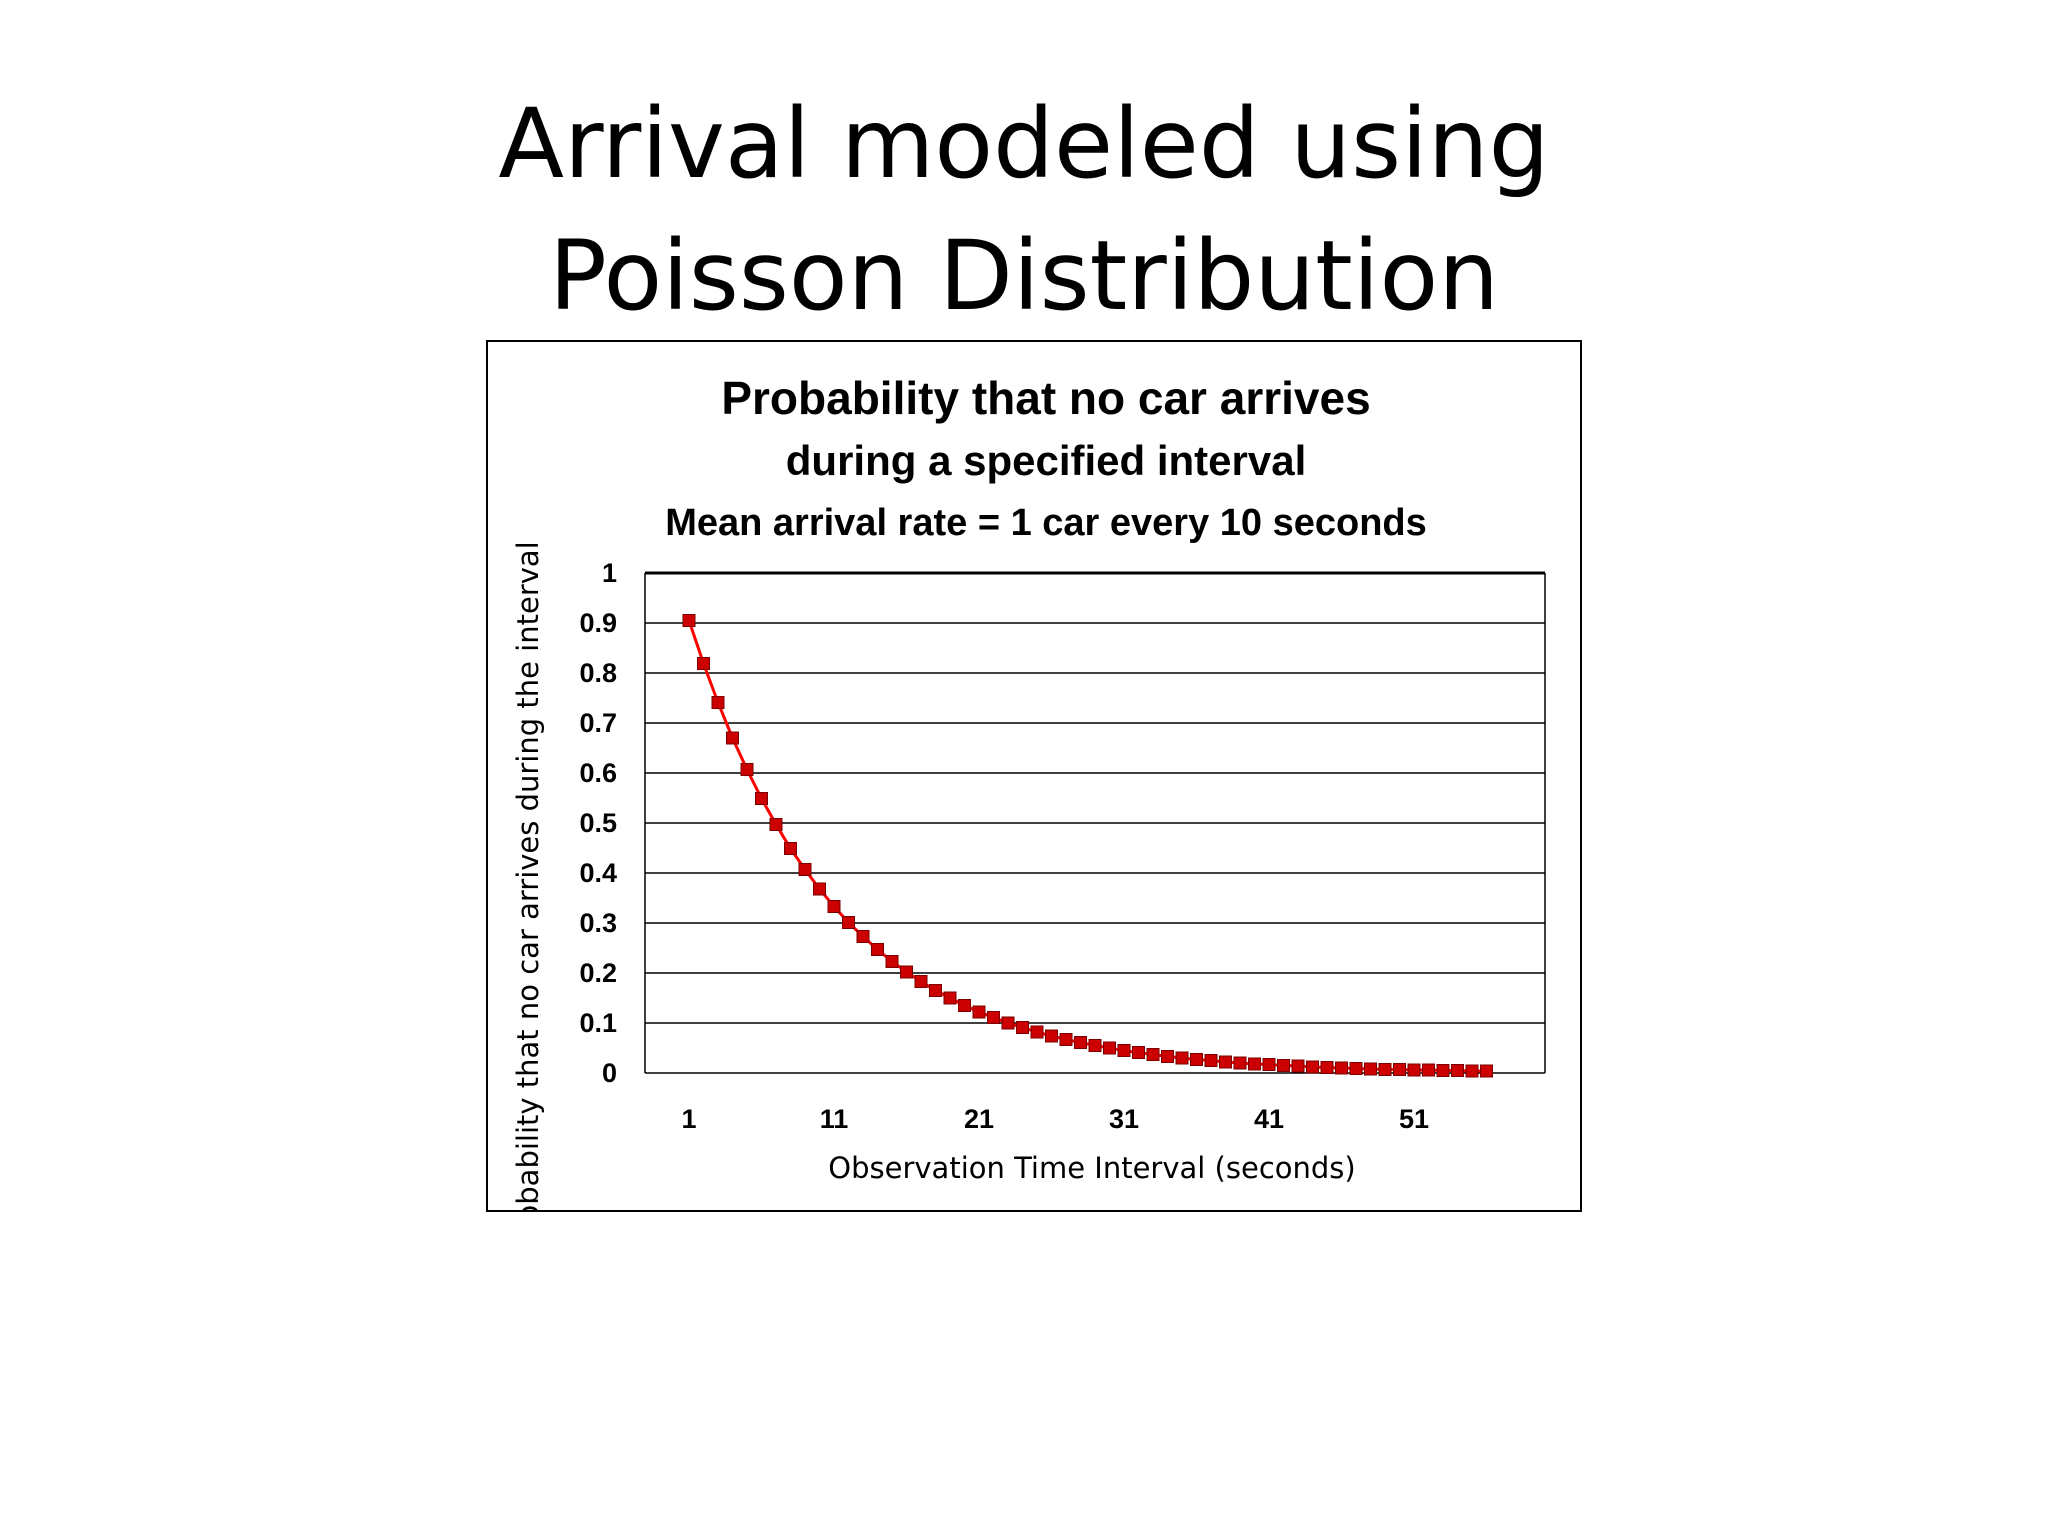  Describe the element at coordinates (1055, 1119) in the screenshot. I see `x-tick-labels: 1 11 21 31 41 51` at that location.